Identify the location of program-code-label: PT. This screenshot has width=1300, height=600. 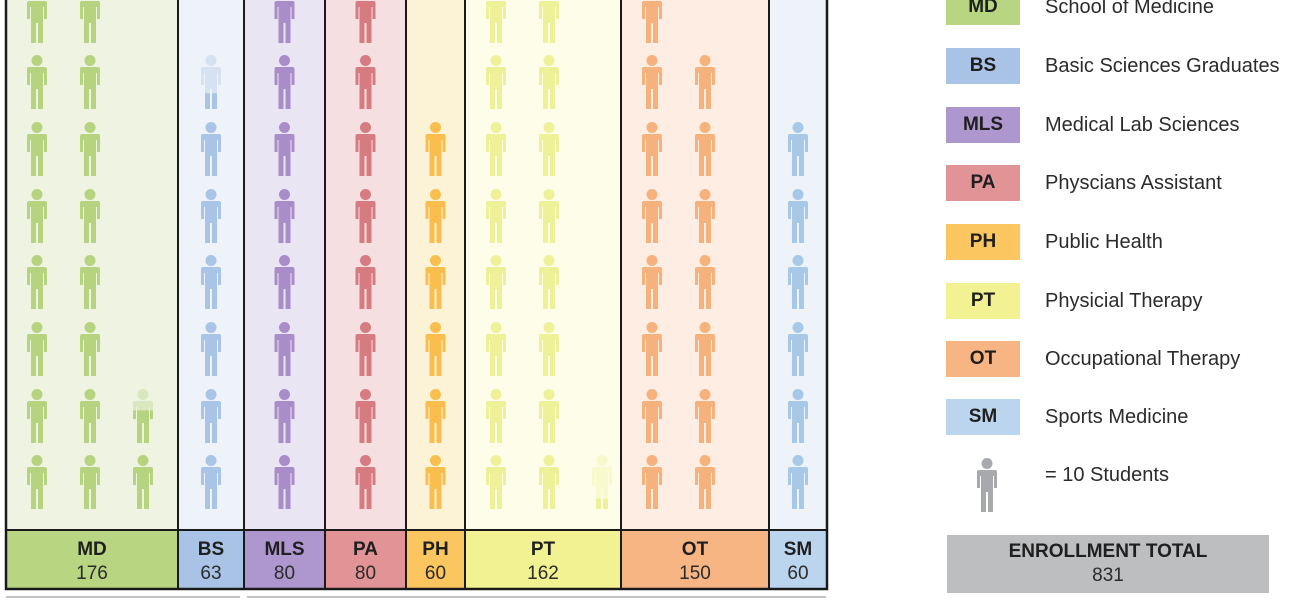
(543, 549).